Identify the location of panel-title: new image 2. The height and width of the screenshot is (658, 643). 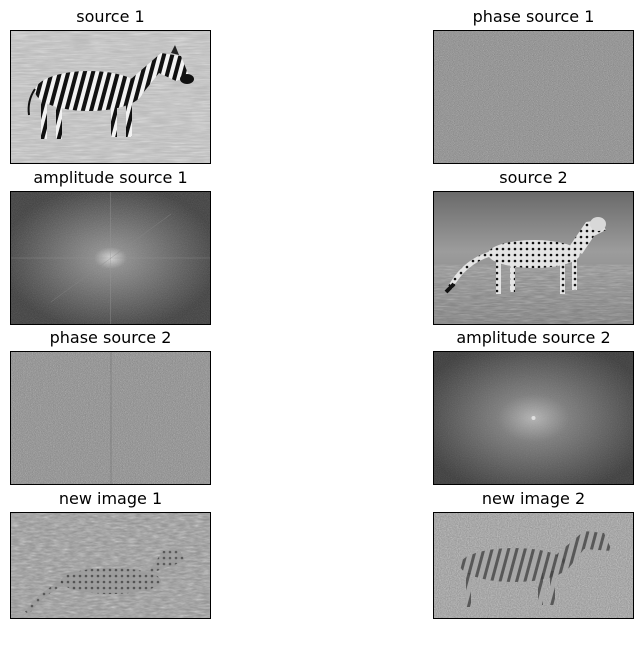
(533, 498).